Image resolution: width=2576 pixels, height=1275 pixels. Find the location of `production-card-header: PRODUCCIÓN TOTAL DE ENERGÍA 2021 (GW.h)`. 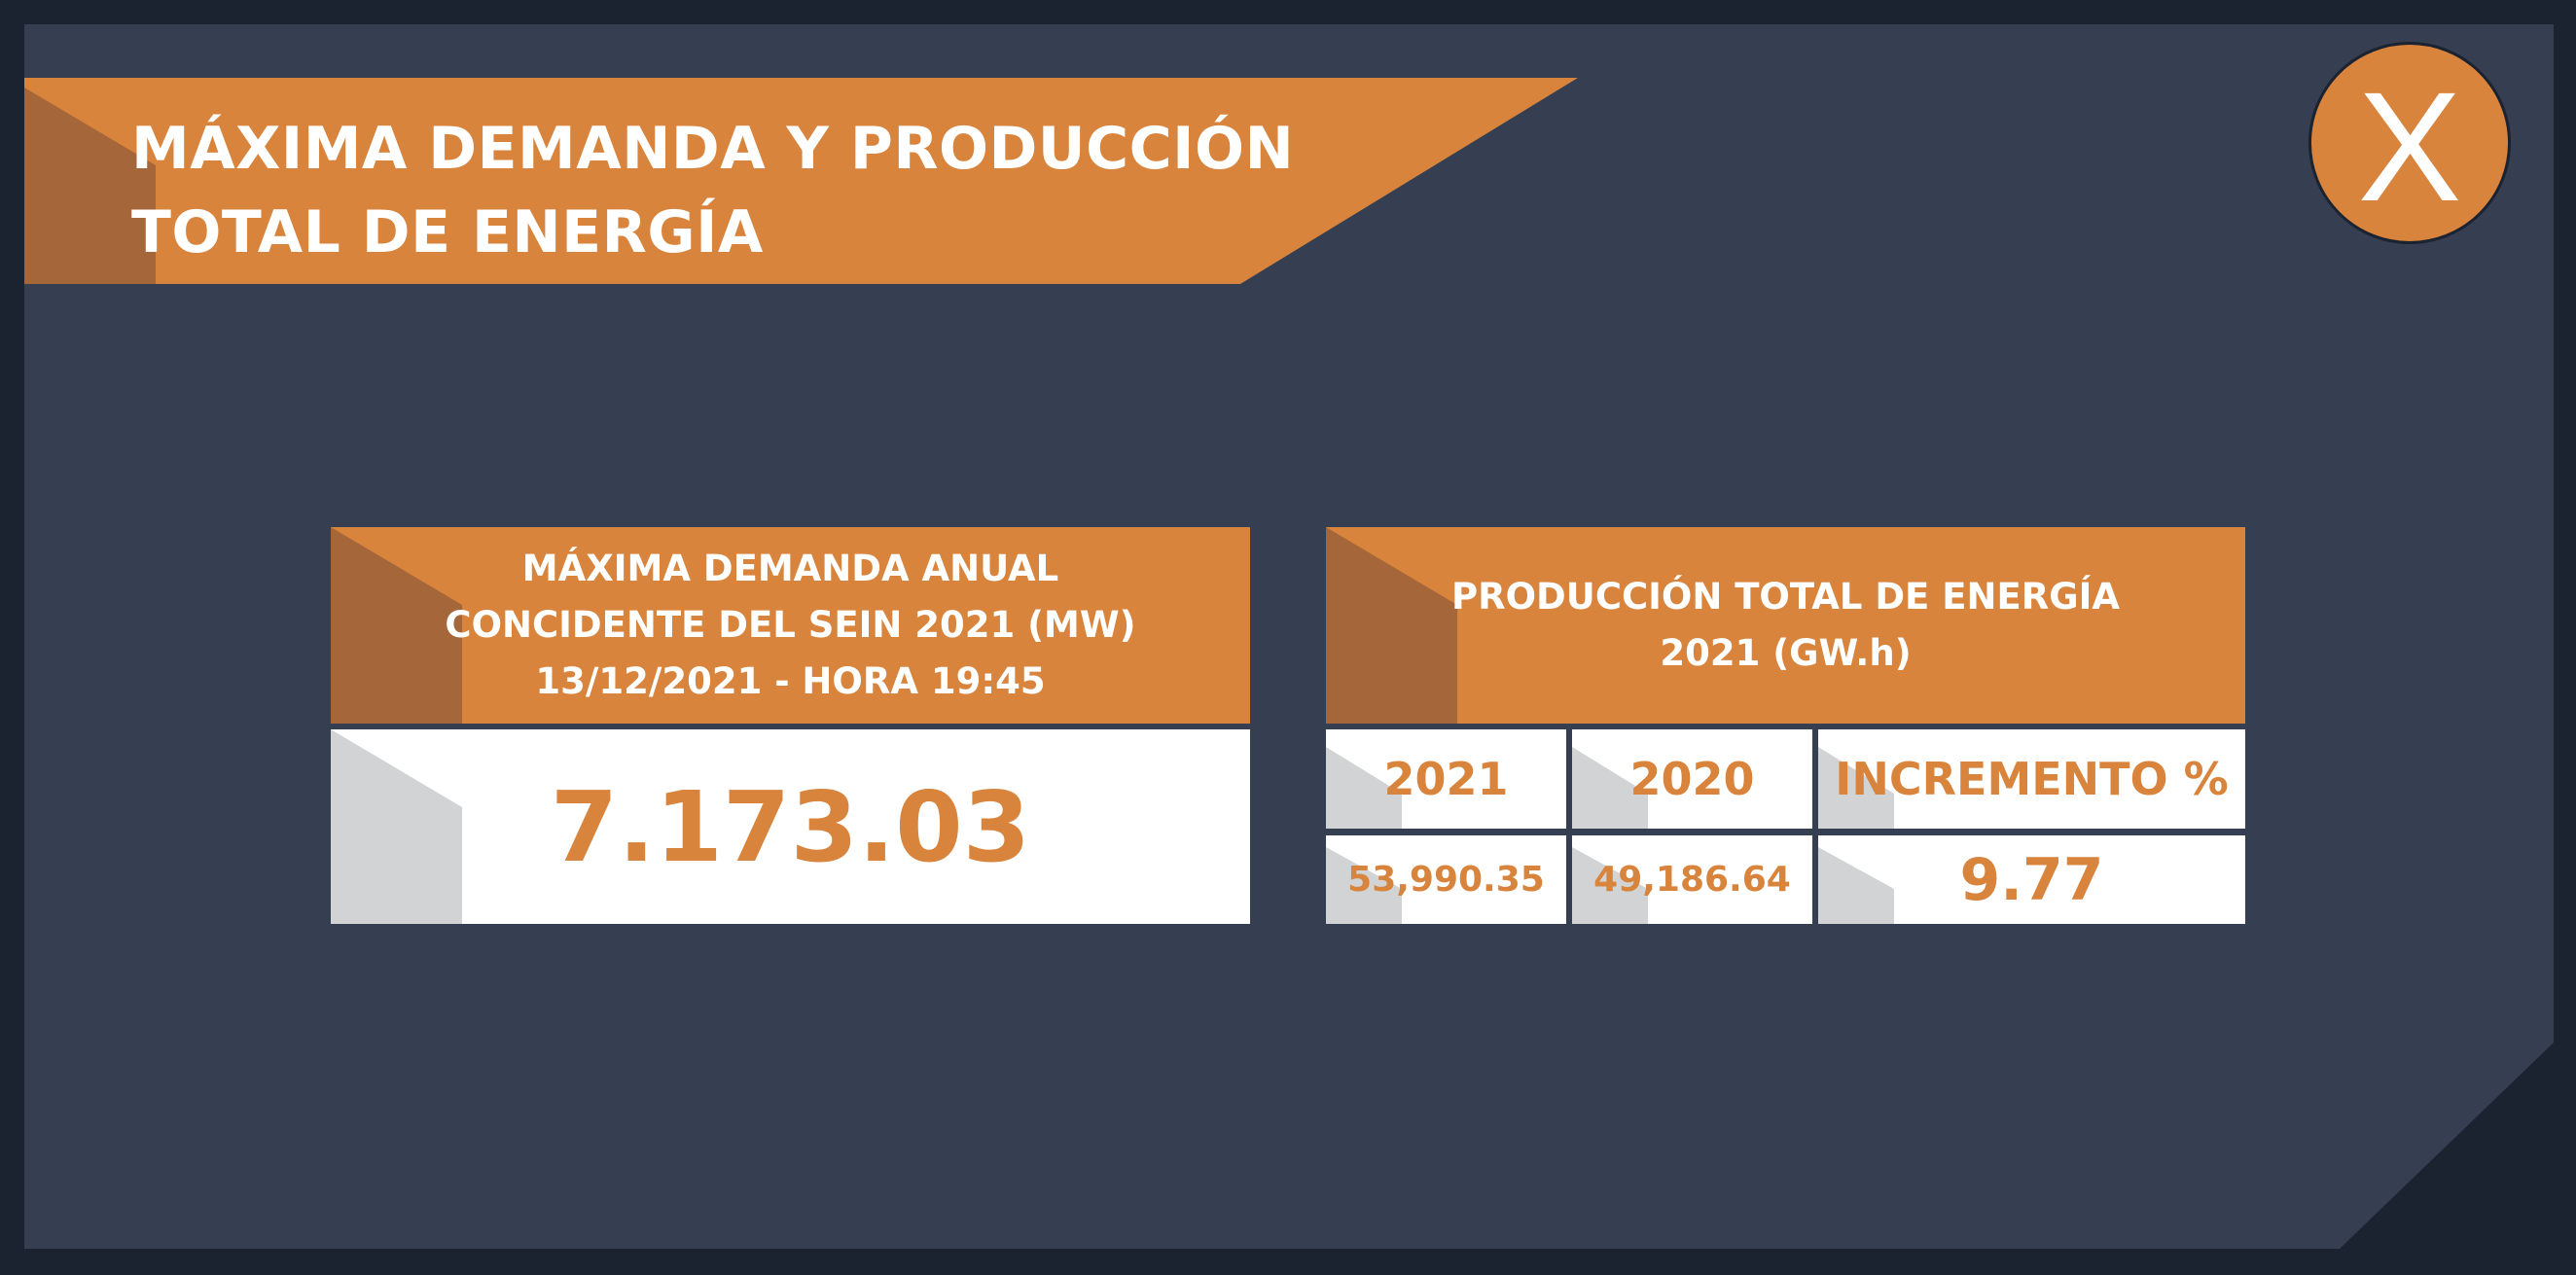

production-card-header: PRODUCCIÓN TOTAL DE ENERGÍA 2021 (GW.h) is located at coordinates (1785, 626).